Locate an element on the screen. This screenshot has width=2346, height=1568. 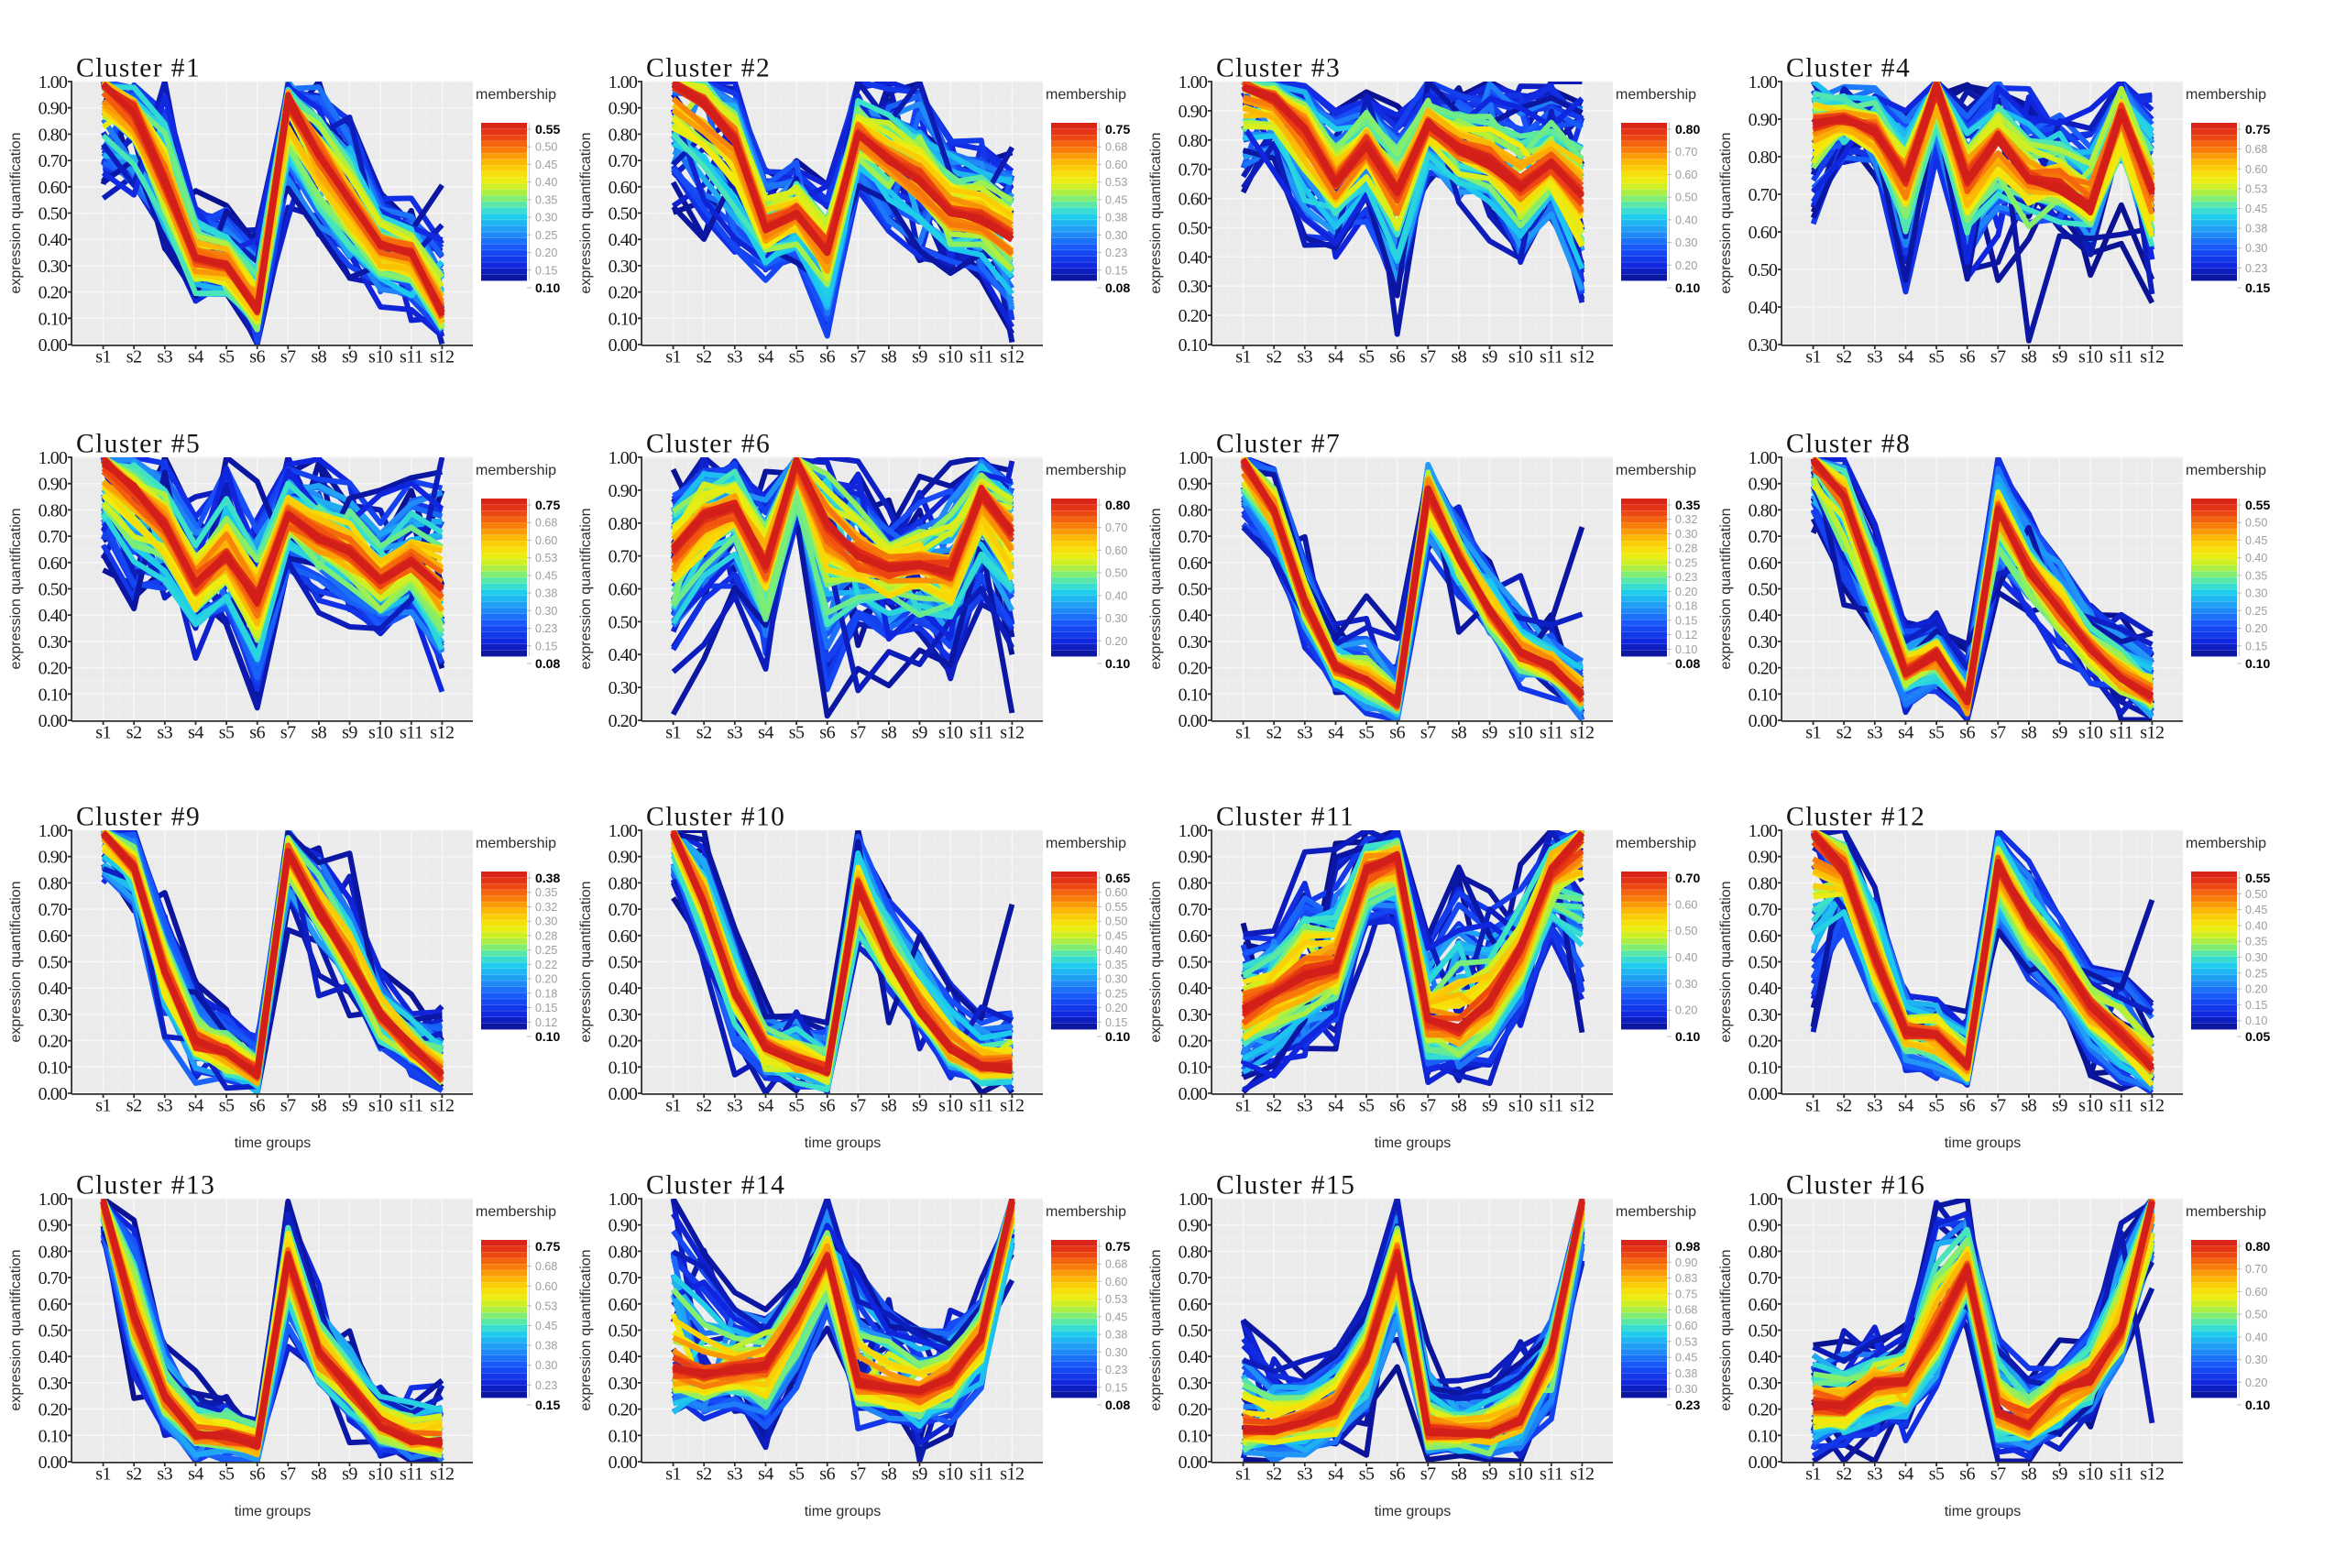
svg-text: s9 is located at coordinates (349, 1474).